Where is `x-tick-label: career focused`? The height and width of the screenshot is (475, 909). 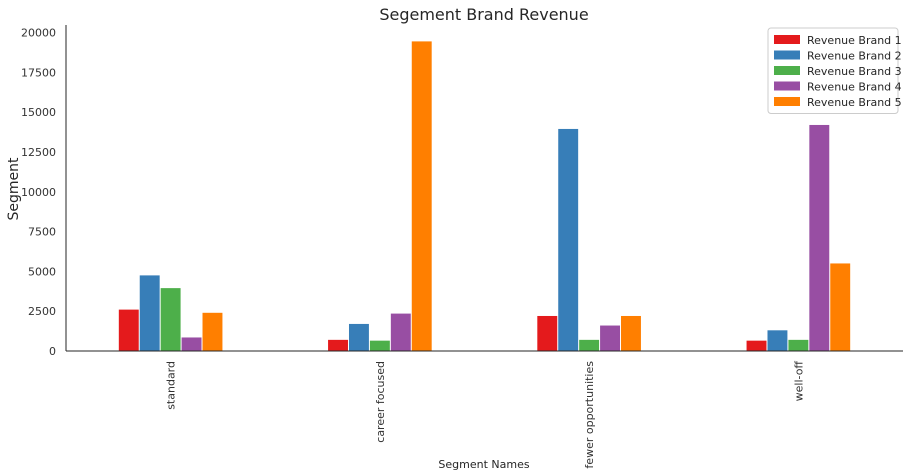 x-tick-label: career focused is located at coordinates (380, 402).